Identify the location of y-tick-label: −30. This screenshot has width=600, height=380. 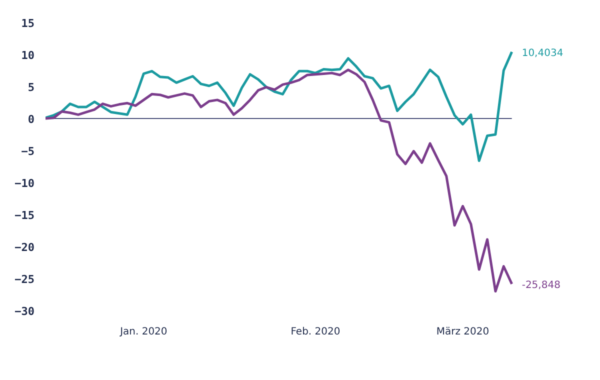
(24, 311).